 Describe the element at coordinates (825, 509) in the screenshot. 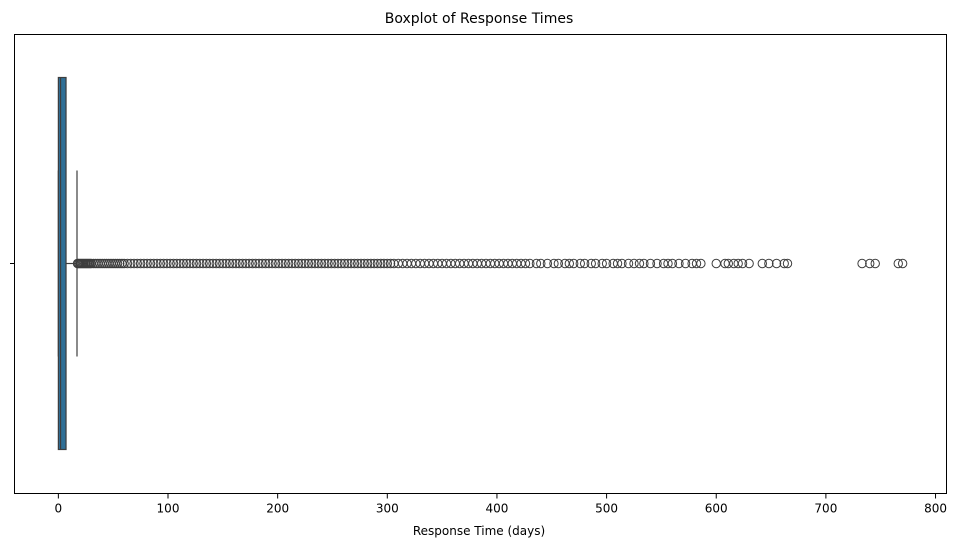

I see `x-tick-label: 700` at that location.